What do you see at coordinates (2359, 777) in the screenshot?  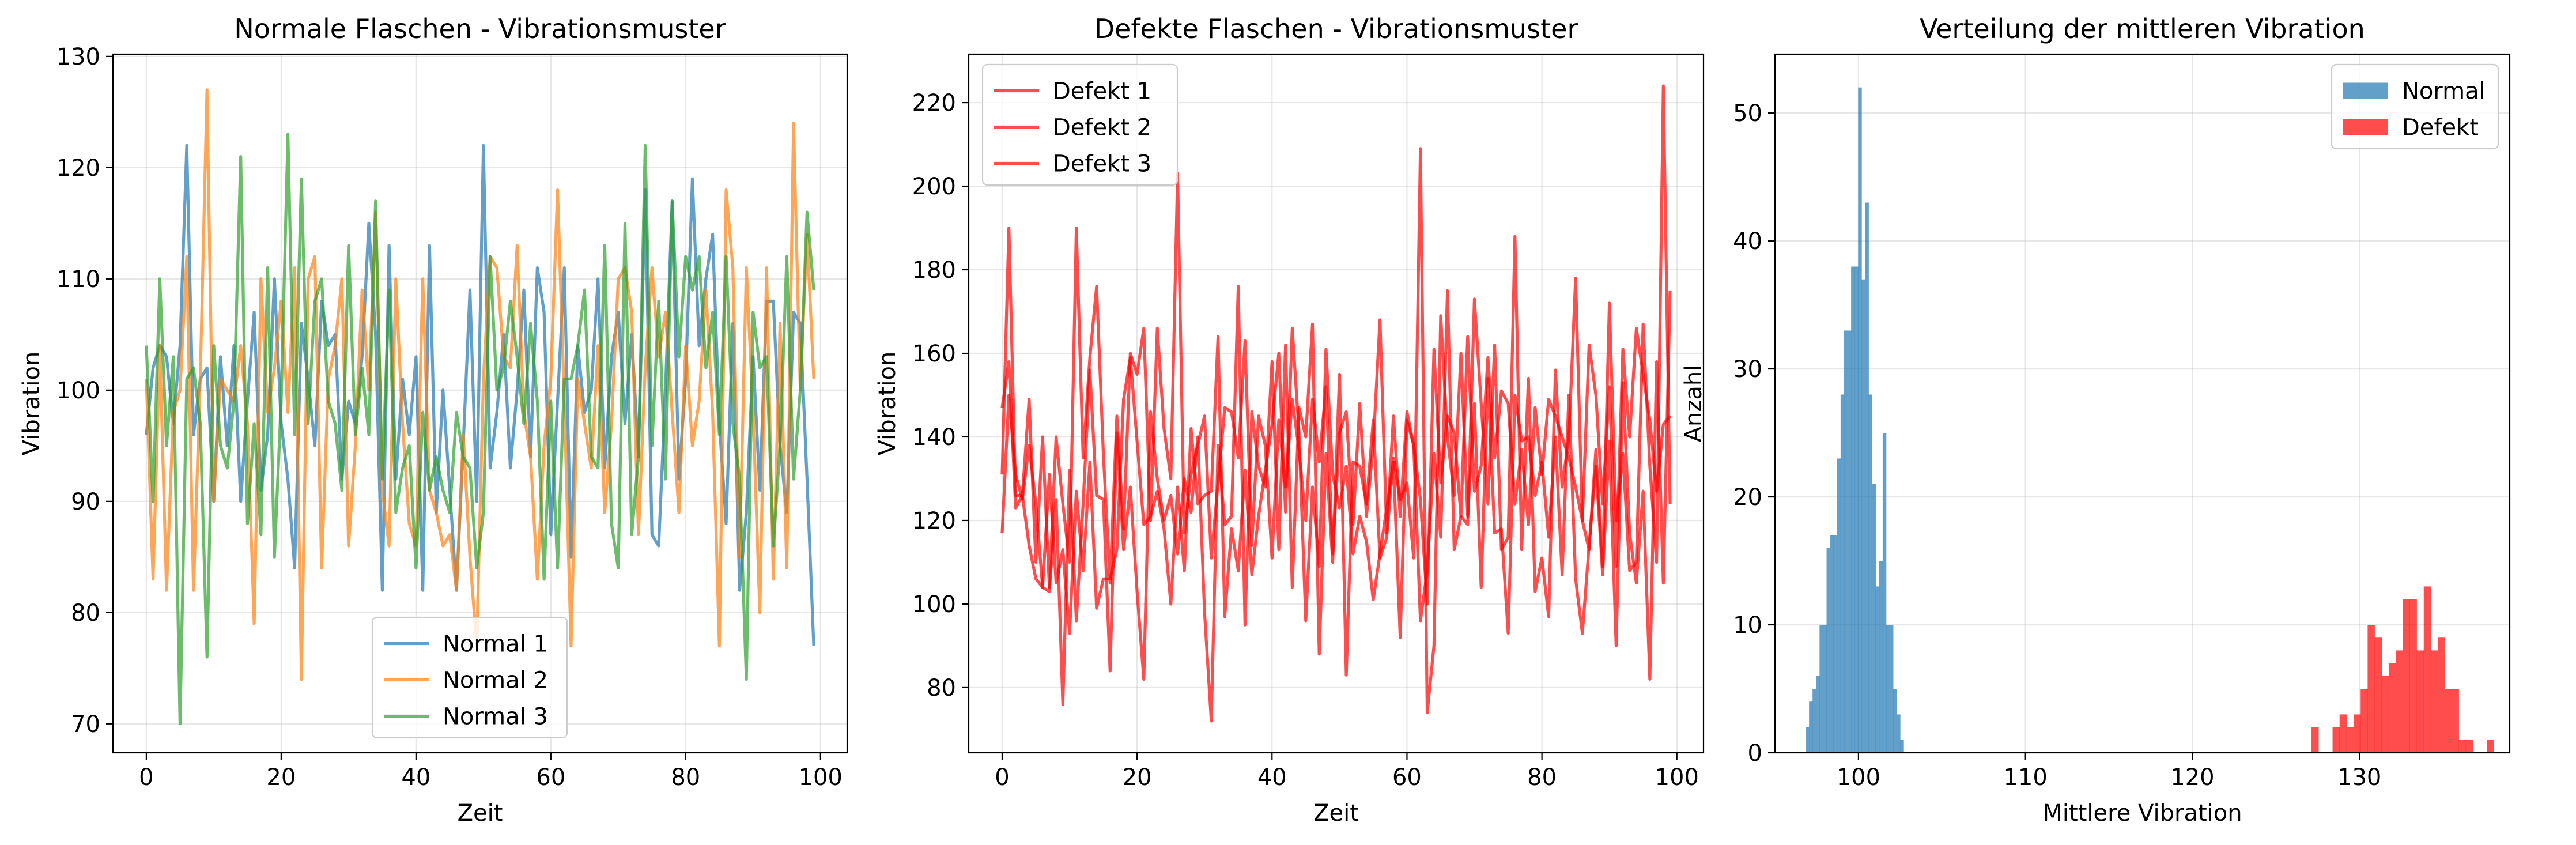 I see `x-tick-label: 130` at bounding box center [2359, 777].